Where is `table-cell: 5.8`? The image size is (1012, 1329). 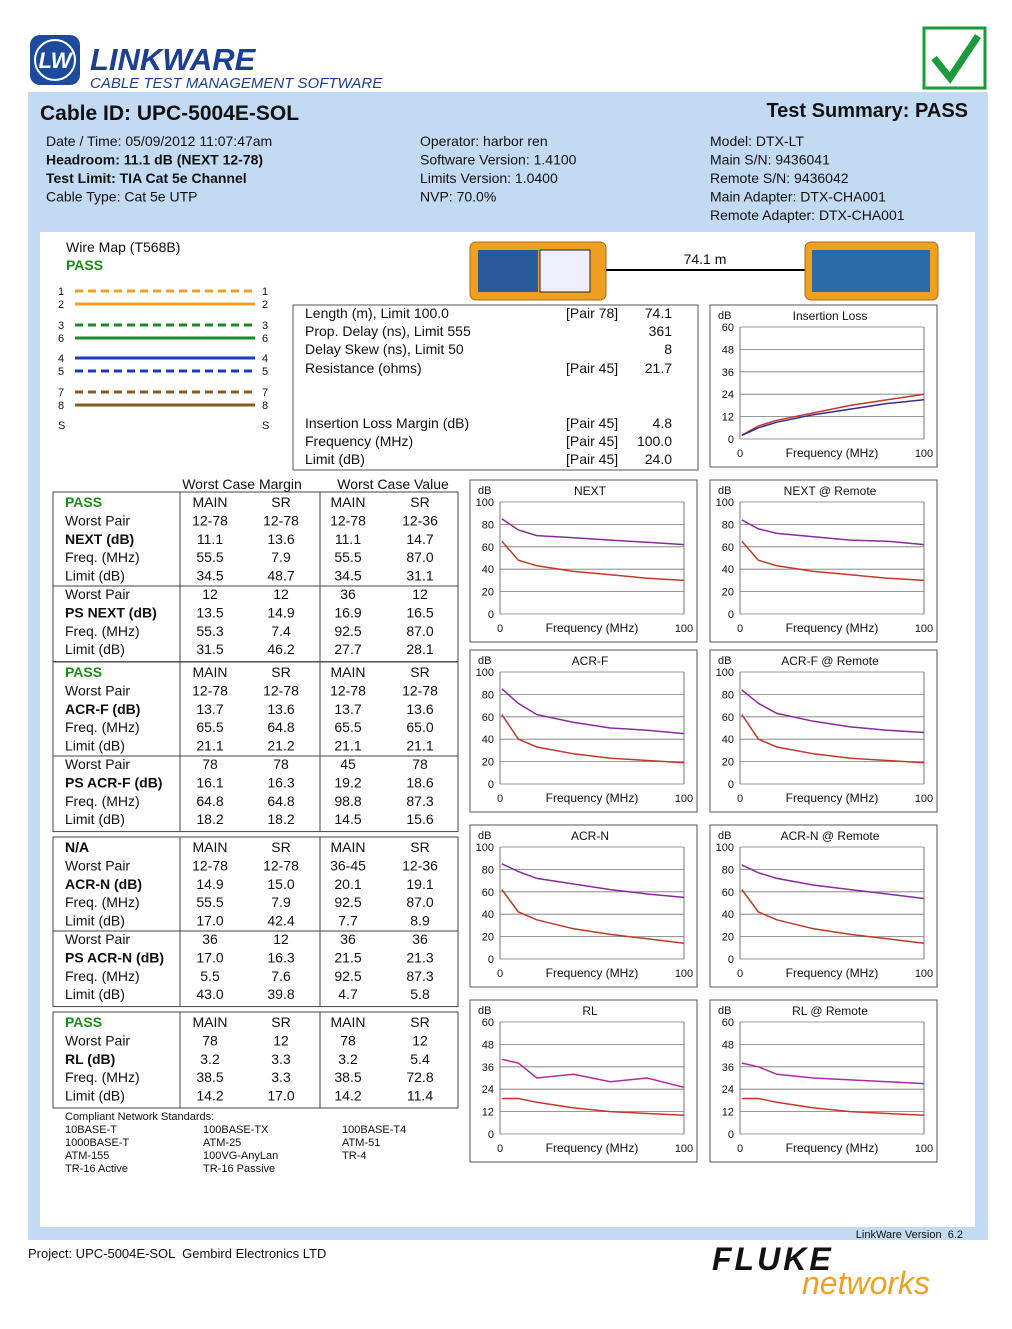 table-cell: 5.8 is located at coordinates (420, 994).